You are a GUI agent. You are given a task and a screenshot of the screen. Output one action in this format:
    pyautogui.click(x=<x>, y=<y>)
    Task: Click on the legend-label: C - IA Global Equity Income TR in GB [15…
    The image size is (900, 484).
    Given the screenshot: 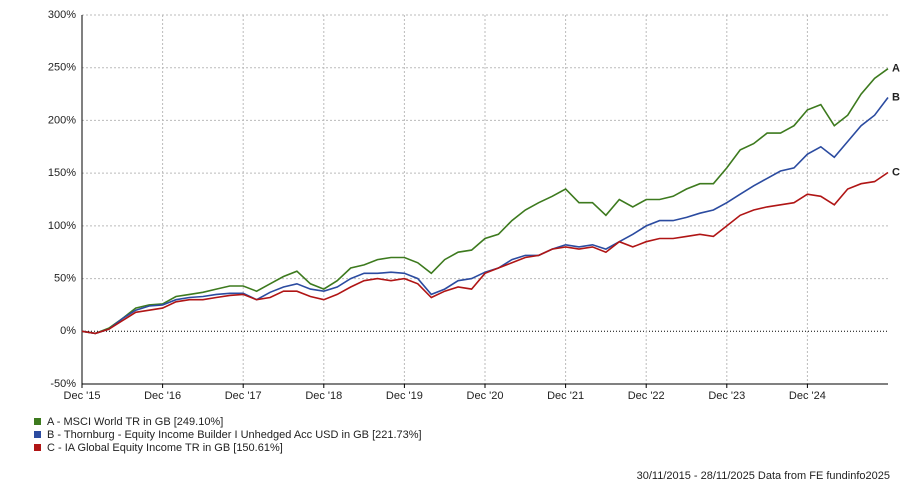 What is the action you would take?
    pyautogui.click(x=165, y=448)
    